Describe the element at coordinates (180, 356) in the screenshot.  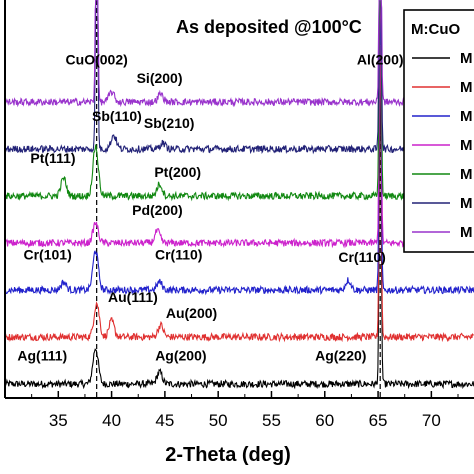
I see `peak-label: Ag(200)` at that location.